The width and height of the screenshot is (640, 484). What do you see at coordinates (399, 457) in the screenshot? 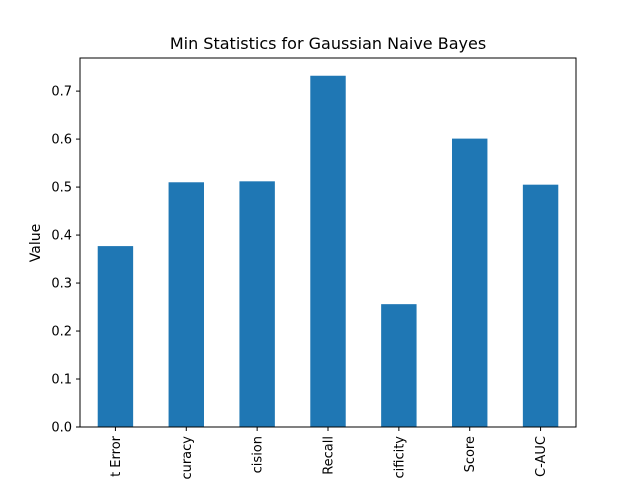
I see `x-tick-label-4: cificity` at bounding box center [399, 457].